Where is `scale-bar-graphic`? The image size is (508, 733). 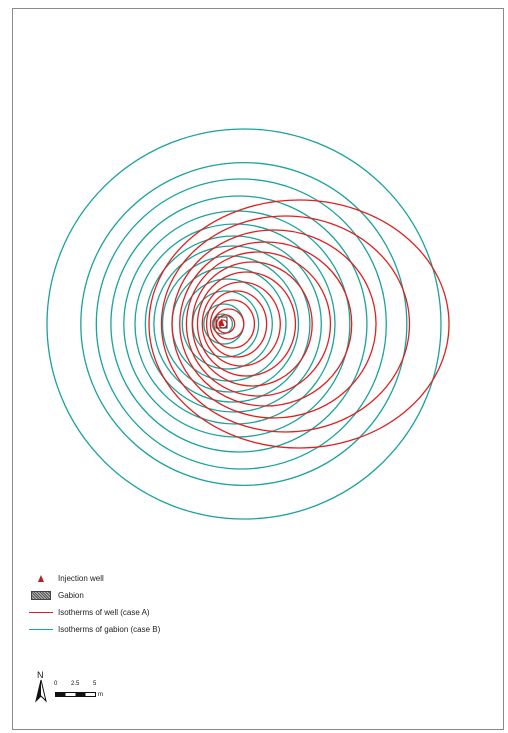
scale-bar-graphic is located at coordinates (75, 694).